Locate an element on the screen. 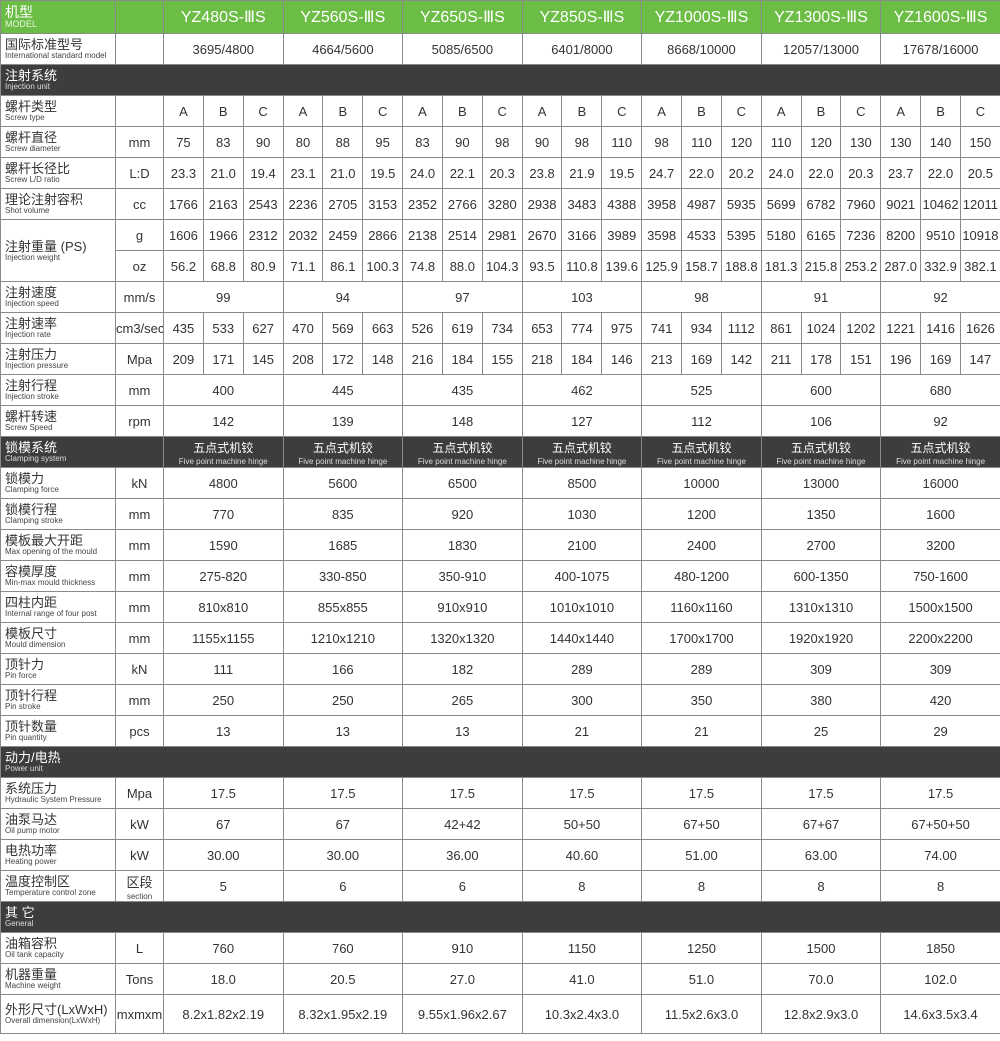 The width and height of the screenshot is (1000, 1041). value-cell: 5 is located at coordinates (223, 886).